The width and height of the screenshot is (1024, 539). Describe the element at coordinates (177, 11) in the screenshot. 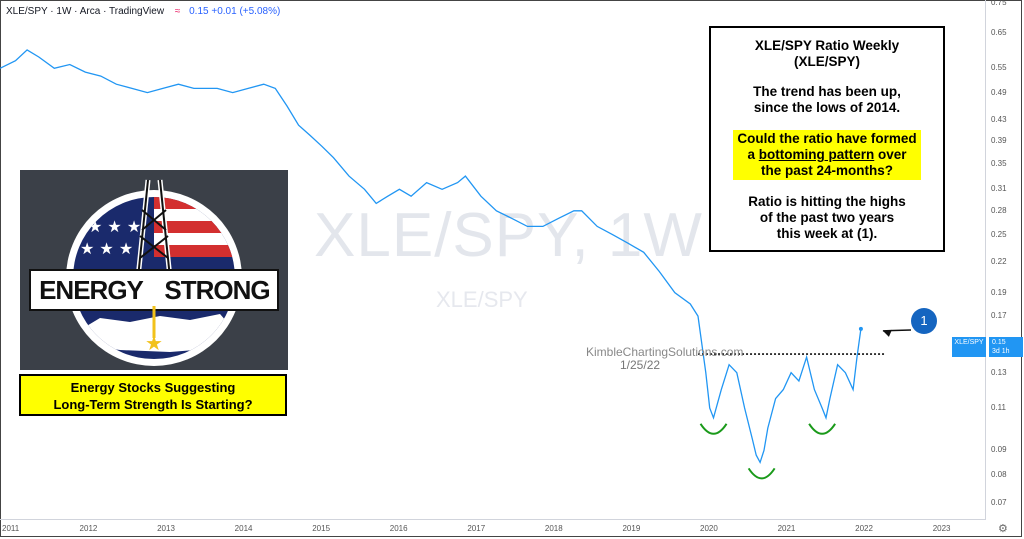

I see `indicator-icon: ≈` at that location.